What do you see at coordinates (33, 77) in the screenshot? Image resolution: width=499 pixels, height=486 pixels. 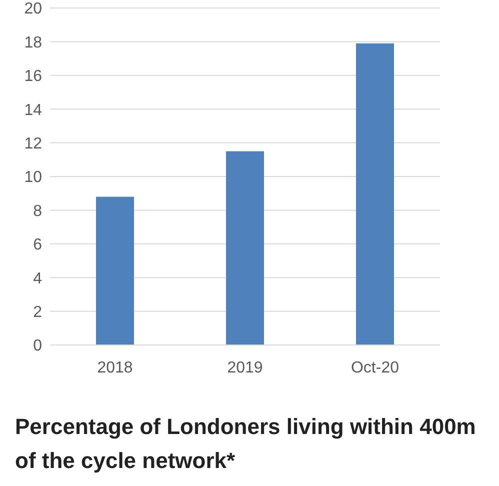 I see `y-tick-label: 16` at bounding box center [33, 77].